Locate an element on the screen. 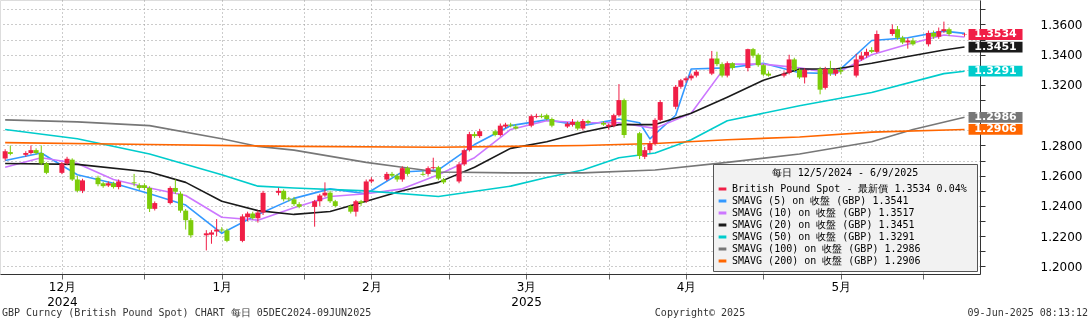  text: 09-Jun-2025 08:13:12 is located at coordinates (1027, 312).